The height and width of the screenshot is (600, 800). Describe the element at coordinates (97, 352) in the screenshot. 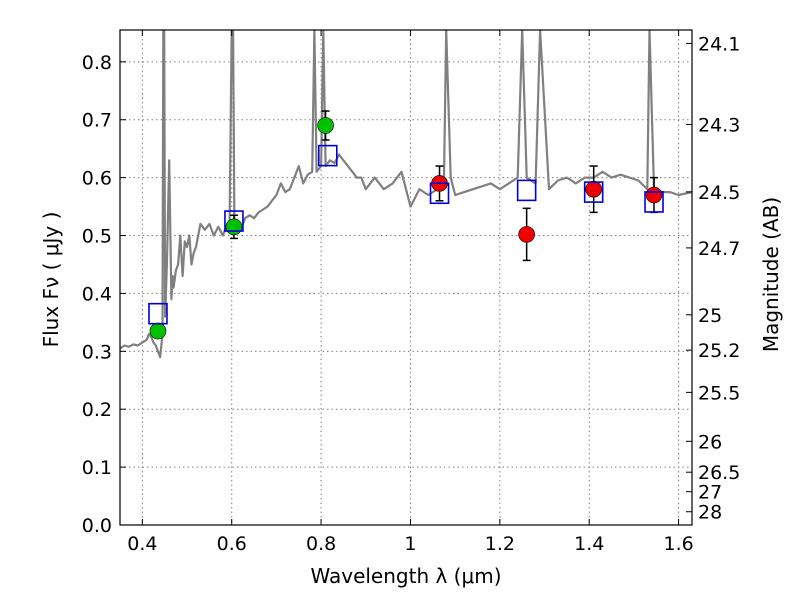

I see `y-tick-label: 0.3` at that location.